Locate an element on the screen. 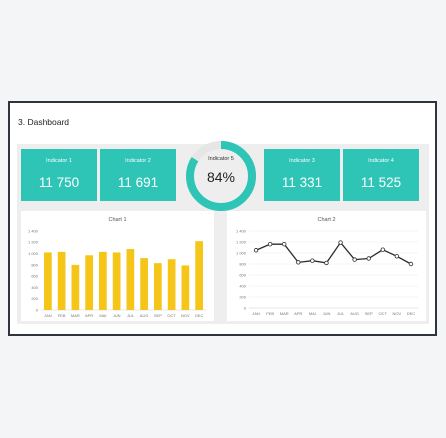 This screenshot has width=446, height=438. page-title: 3. Dashboard is located at coordinates (44, 122).